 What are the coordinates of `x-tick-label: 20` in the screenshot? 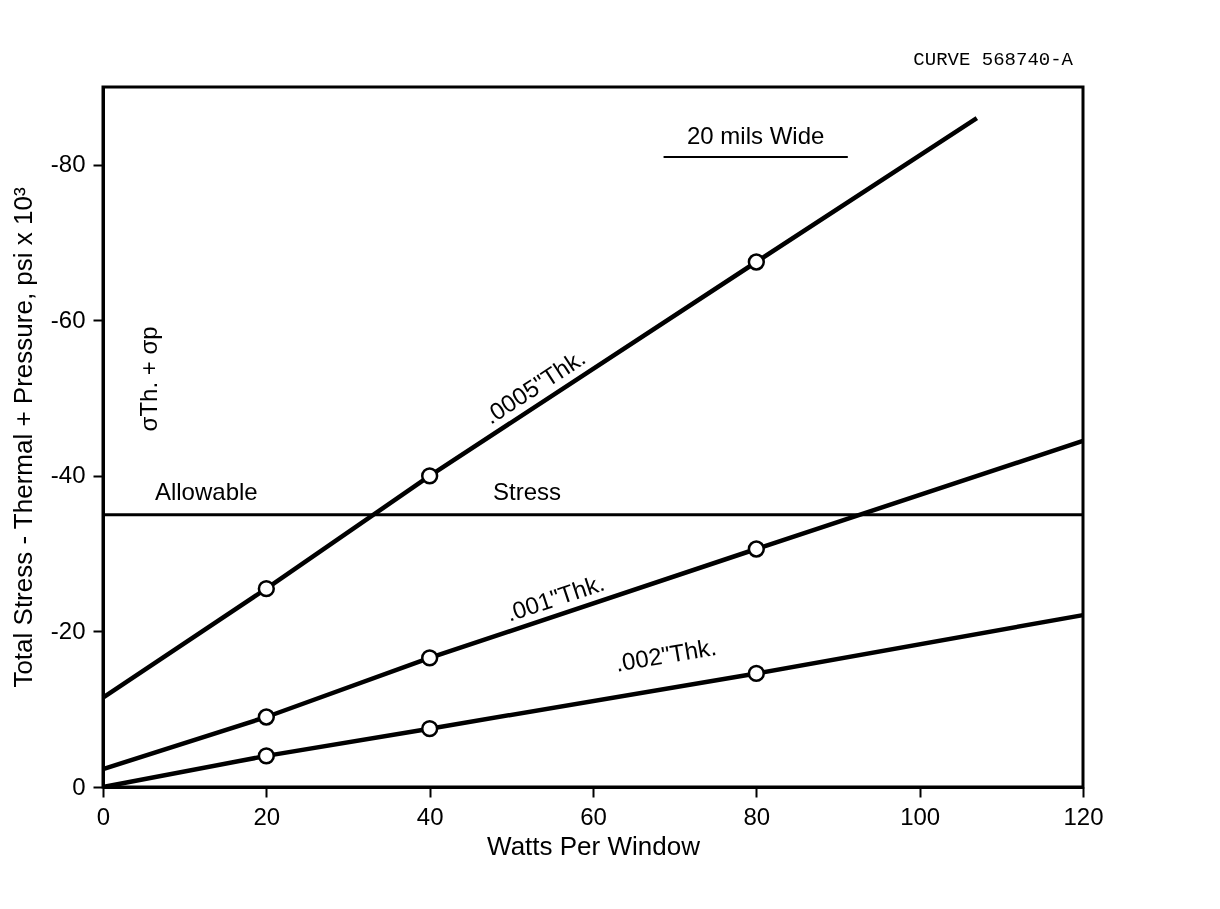 It's located at (267, 816).